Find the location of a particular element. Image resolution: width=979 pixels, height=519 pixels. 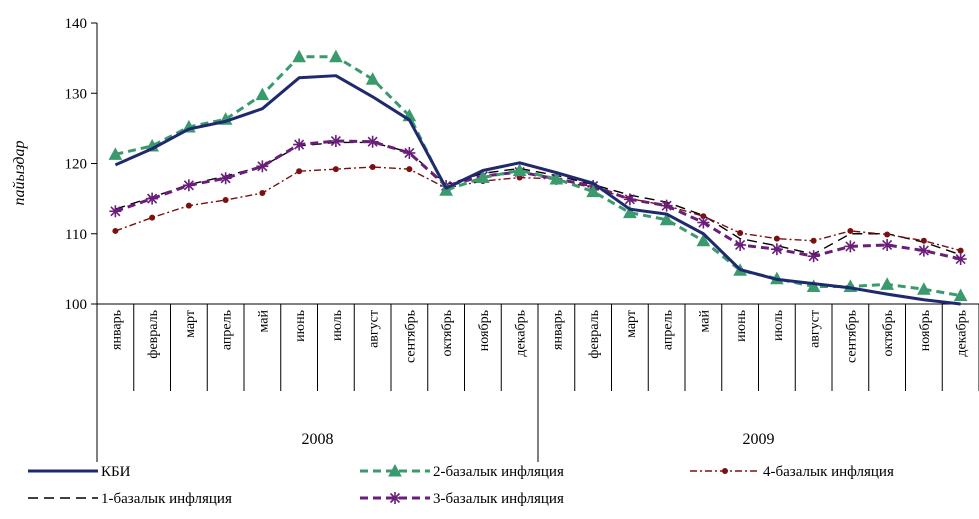

legend-label: 1-базалык инфляция is located at coordinates (166, 499).